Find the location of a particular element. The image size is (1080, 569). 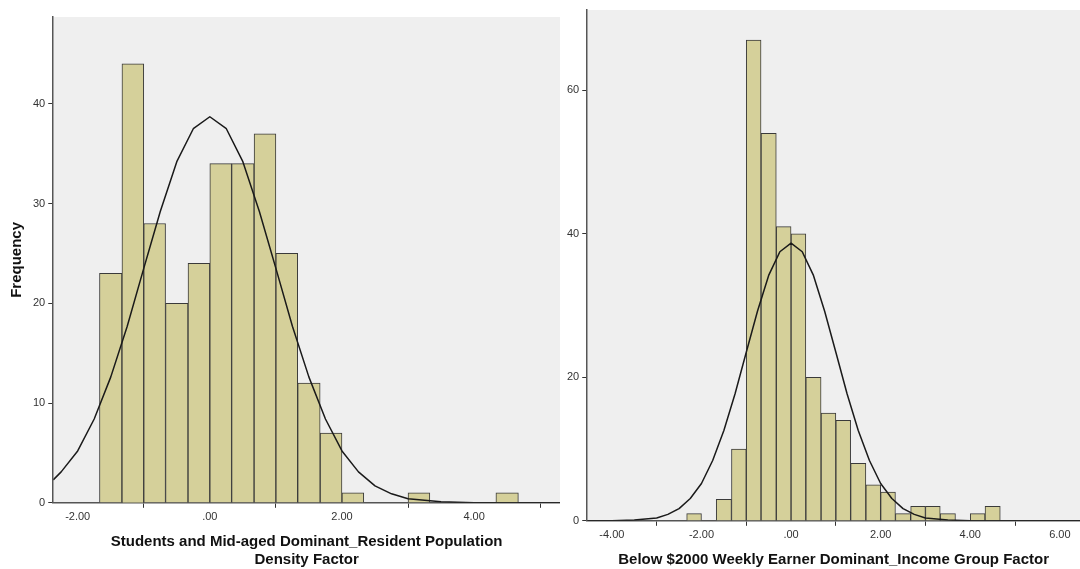

y-tick-label: 30 is located at coordinates (39, 202).